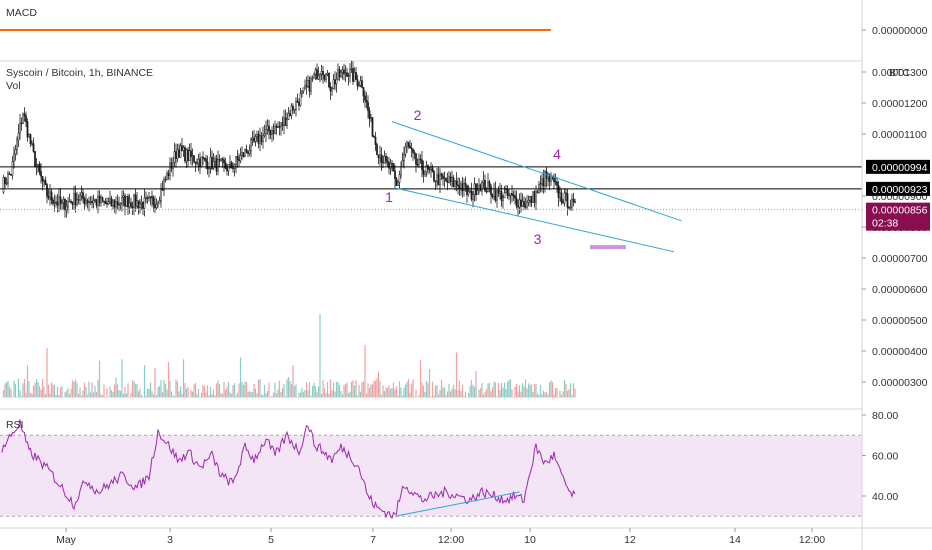  What do you see at coordinates (900, 31) in the screenshot?
I see `macd-tick-label: 0.00000000` at bounding box center [900, 31].